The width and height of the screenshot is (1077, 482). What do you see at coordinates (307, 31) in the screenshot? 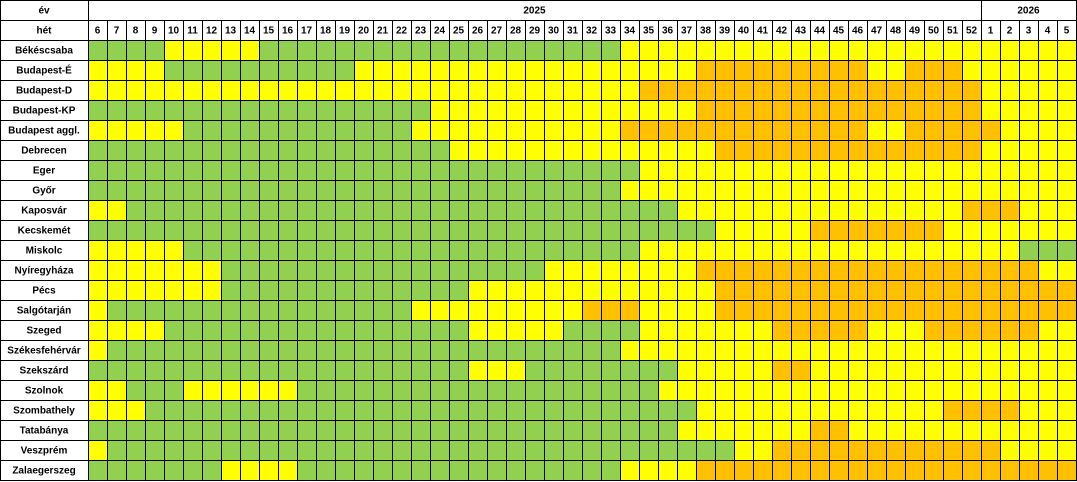
I see `week: 17` at bounding box center [307, 31].